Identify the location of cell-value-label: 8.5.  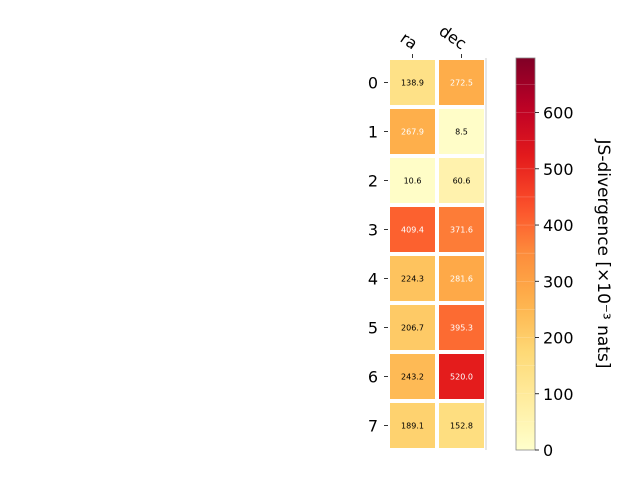
(461, 132).